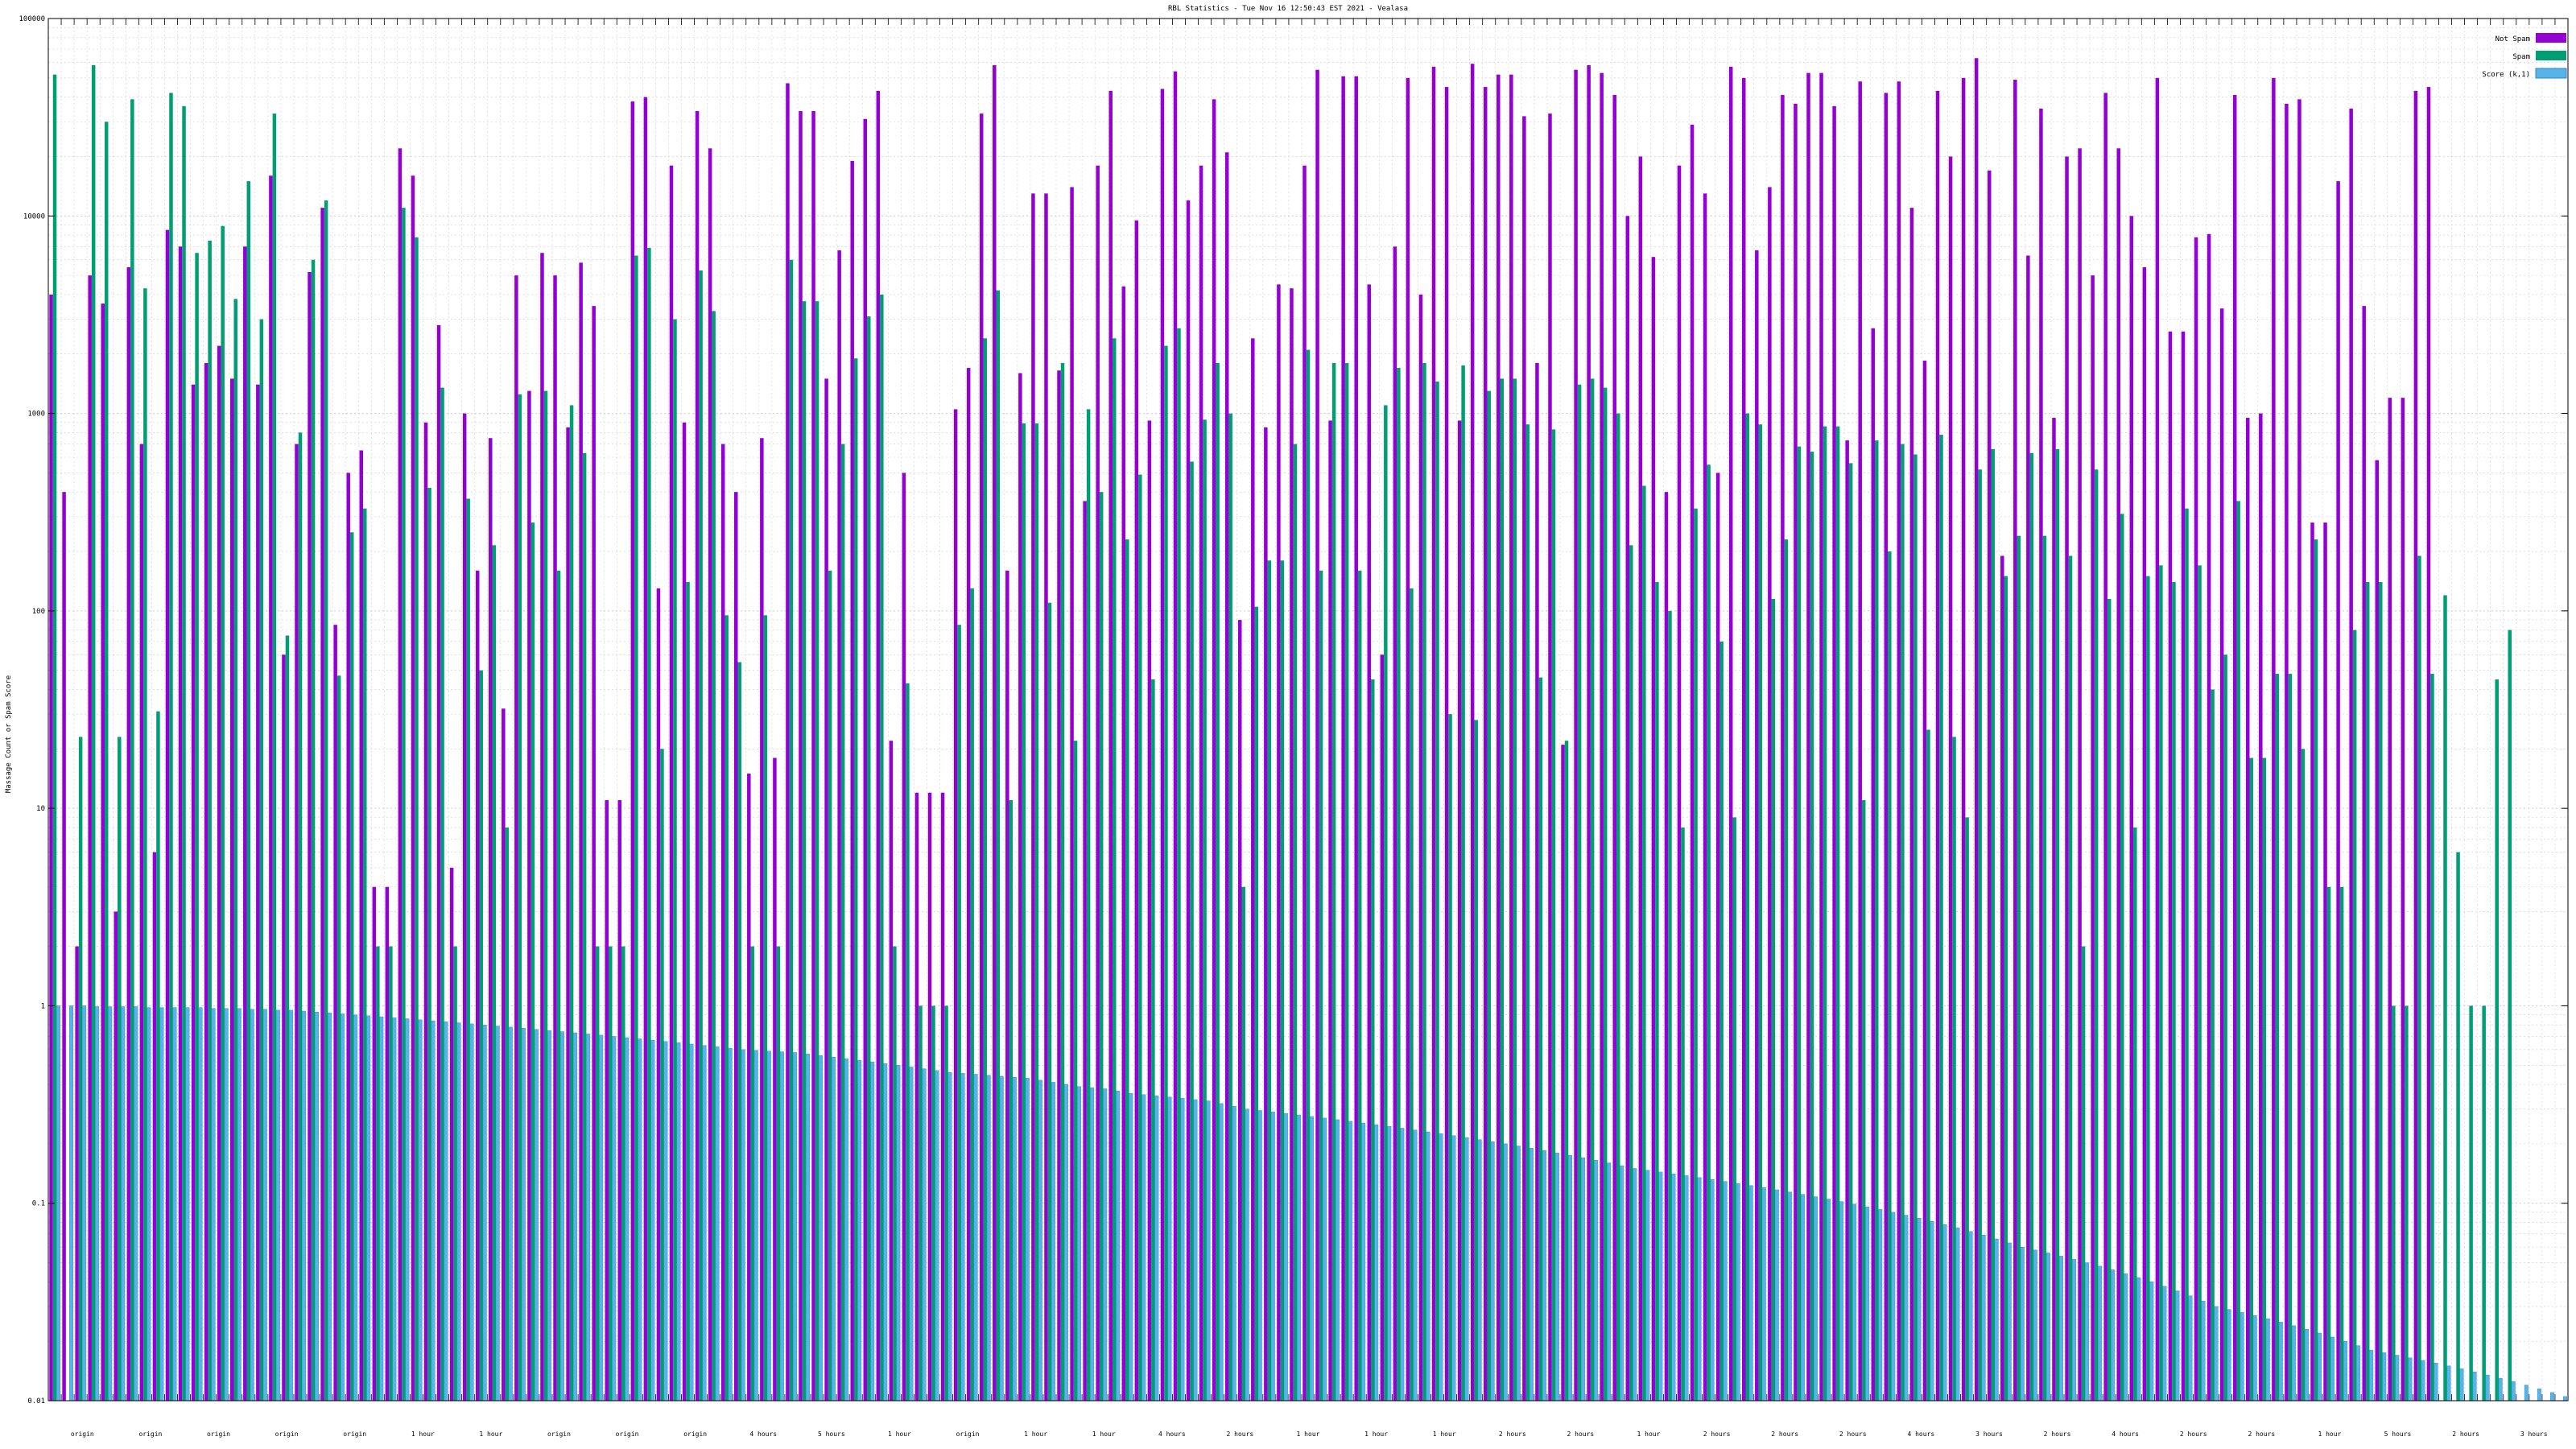 Image resolution: width=2576 pixels, height=1449 pixels. Describe the element at coordinates (2551, 55) in the screenshot. I see `legend-swatch-spam` at that location.